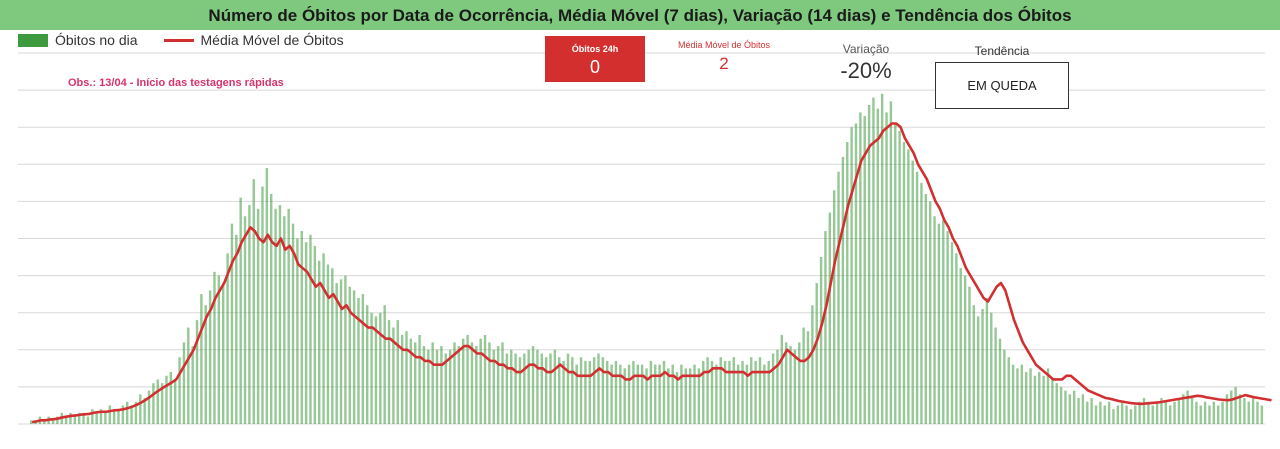 This screenshot has height=449, width=1280. I want to click on legend-line-swatch, so click(178, 40).